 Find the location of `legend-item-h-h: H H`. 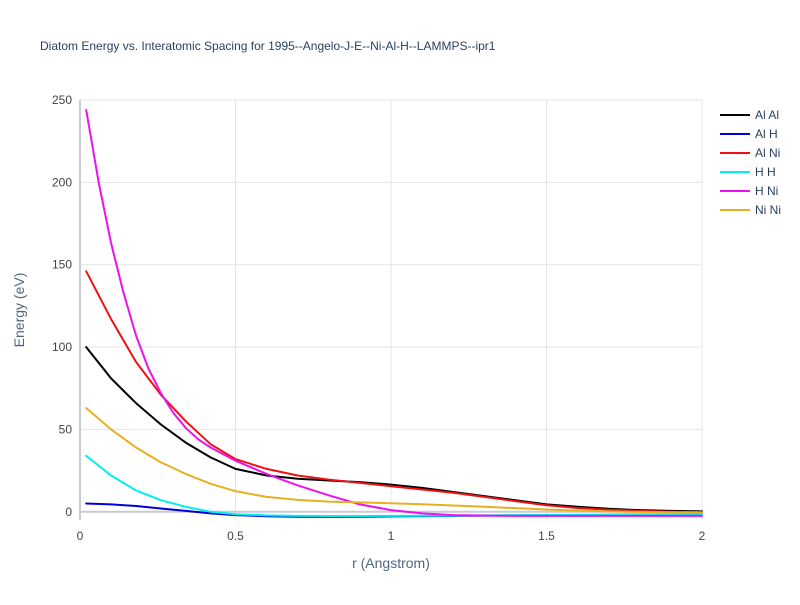

legend-item-h-h: H H is located at coordinates (748, 172).